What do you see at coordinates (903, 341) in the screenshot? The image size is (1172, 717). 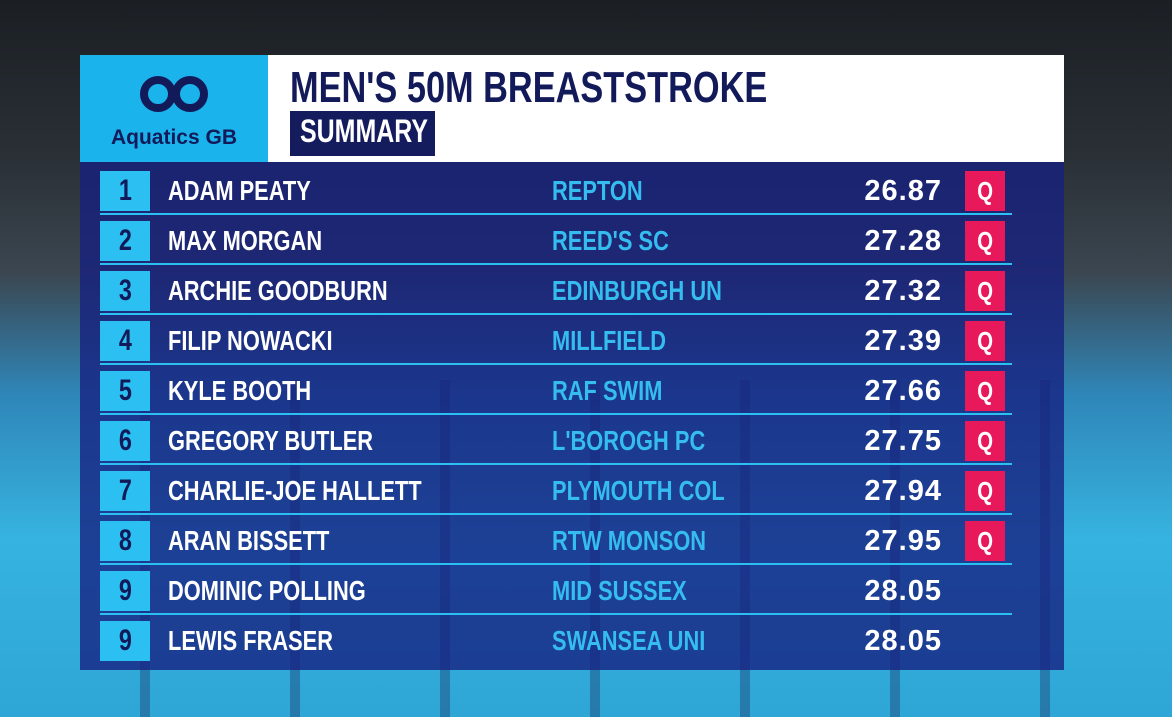 I see `time: 27.39` at bounding box center [903, 341].